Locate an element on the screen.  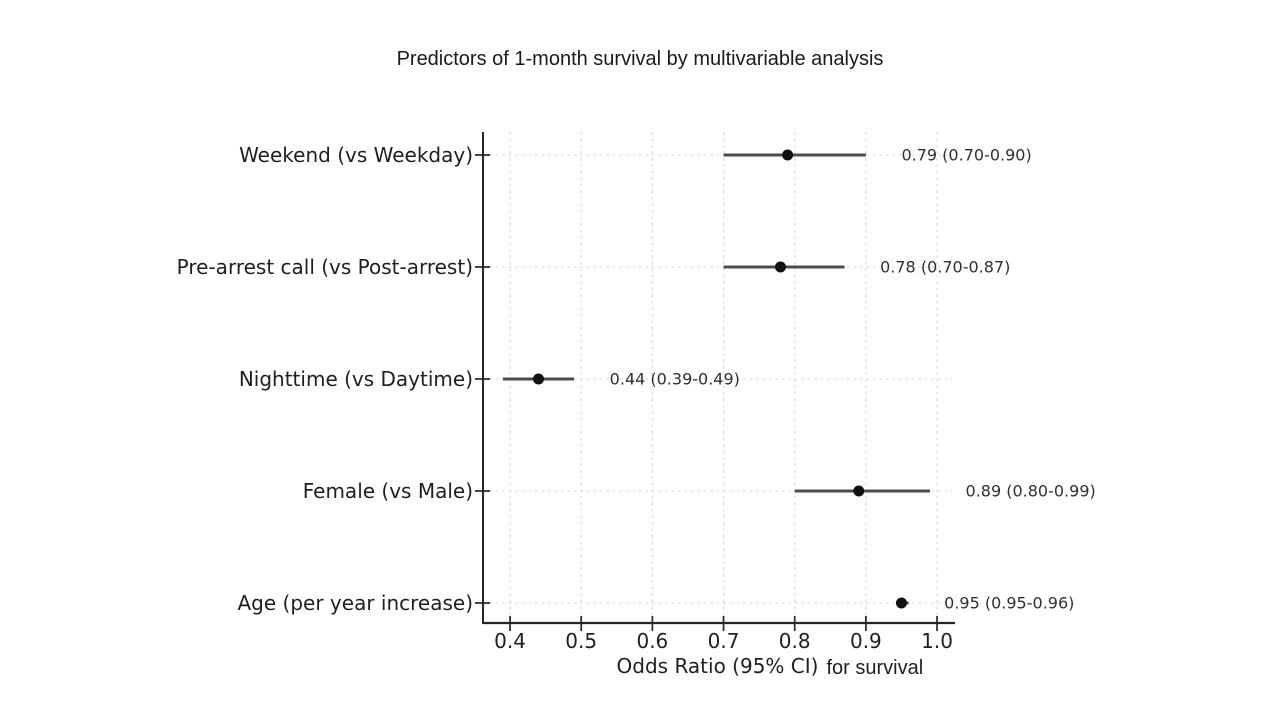
x-tick-label: 0.4 is located at coordinates (510, 641).